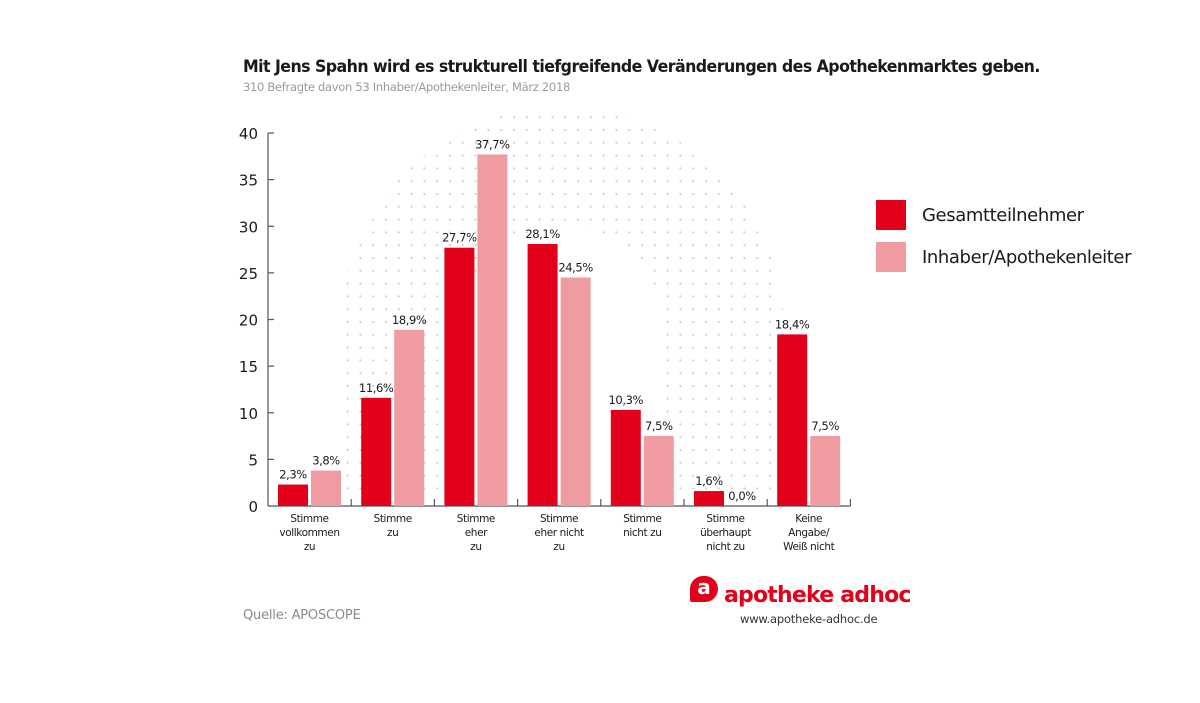  What do you see at coordinates (808, 547) in the screenshot?
I see `x-category-label: Weiß nicht` at bounding box center [808, 547].